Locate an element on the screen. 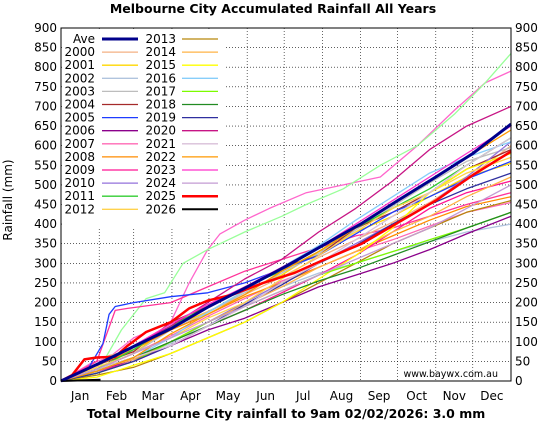 The height and width of the screenshot is (424, 547). y-tick-label: 350 is located at coordinates (45, 244).